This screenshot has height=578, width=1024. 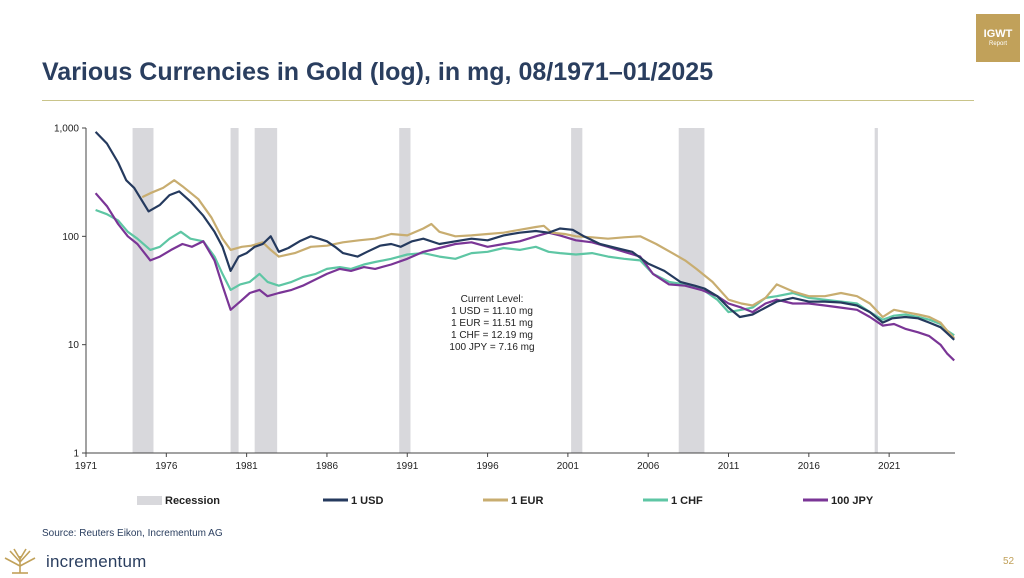 What do you see at coordinates (247, 466) in the screenshot?
I see `x-tick-label-2: 1981` at bounding box center [247, 466].